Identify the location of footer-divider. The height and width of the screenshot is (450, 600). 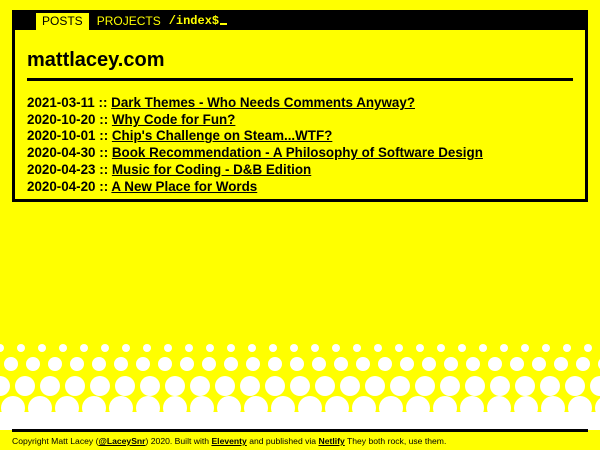
(300, 430).